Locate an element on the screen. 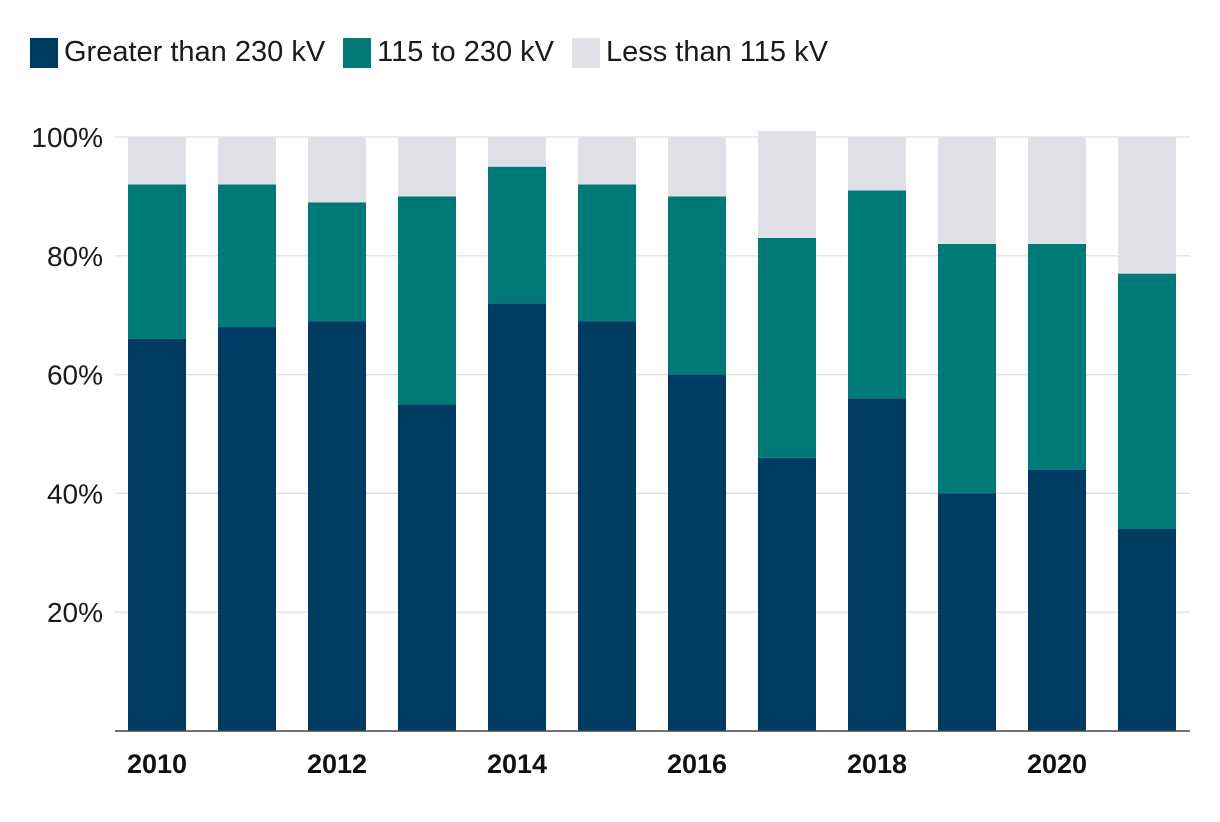  bar-2020-greater-than-230-kv is located at coordinates (1057, 600).